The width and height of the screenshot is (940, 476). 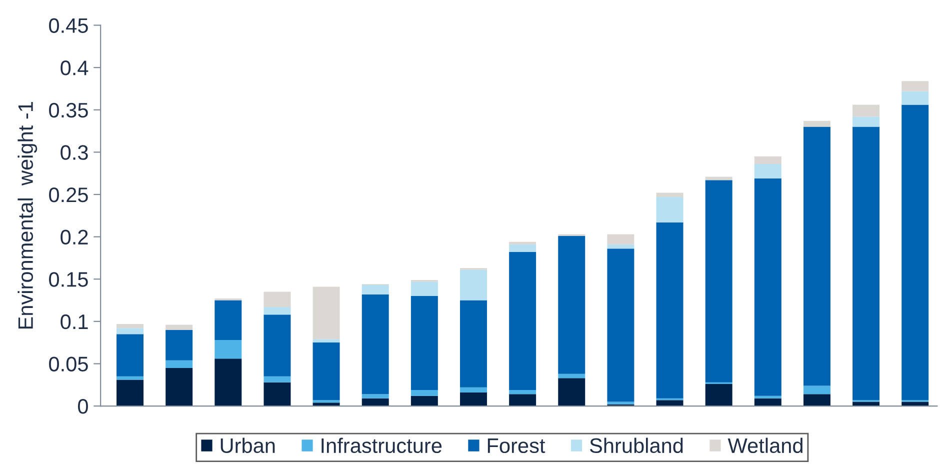 I want to click on y-tick-label: 0.25, so click(x=68, y=194).